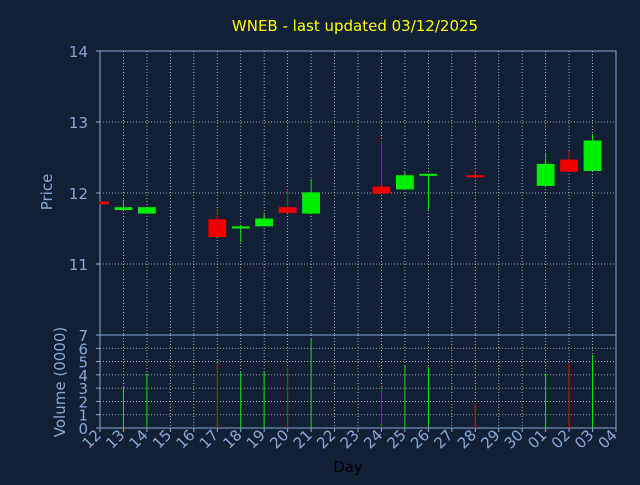 The image size is (640, 485). I want to click on x-axis-label: Day, so click(348, 467).